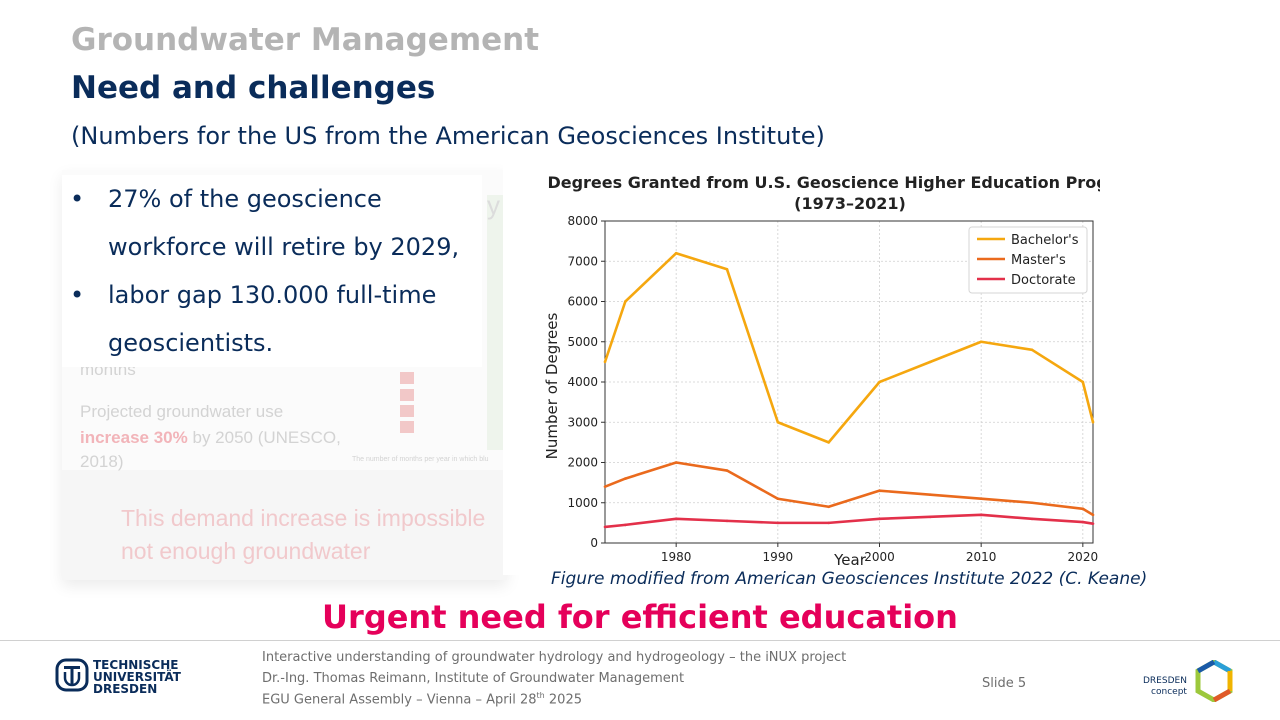  What do you see at coordinates (582, 221) in the screenshot?
I see `y-tick-label: 8000` at bounding box center [582, 221].